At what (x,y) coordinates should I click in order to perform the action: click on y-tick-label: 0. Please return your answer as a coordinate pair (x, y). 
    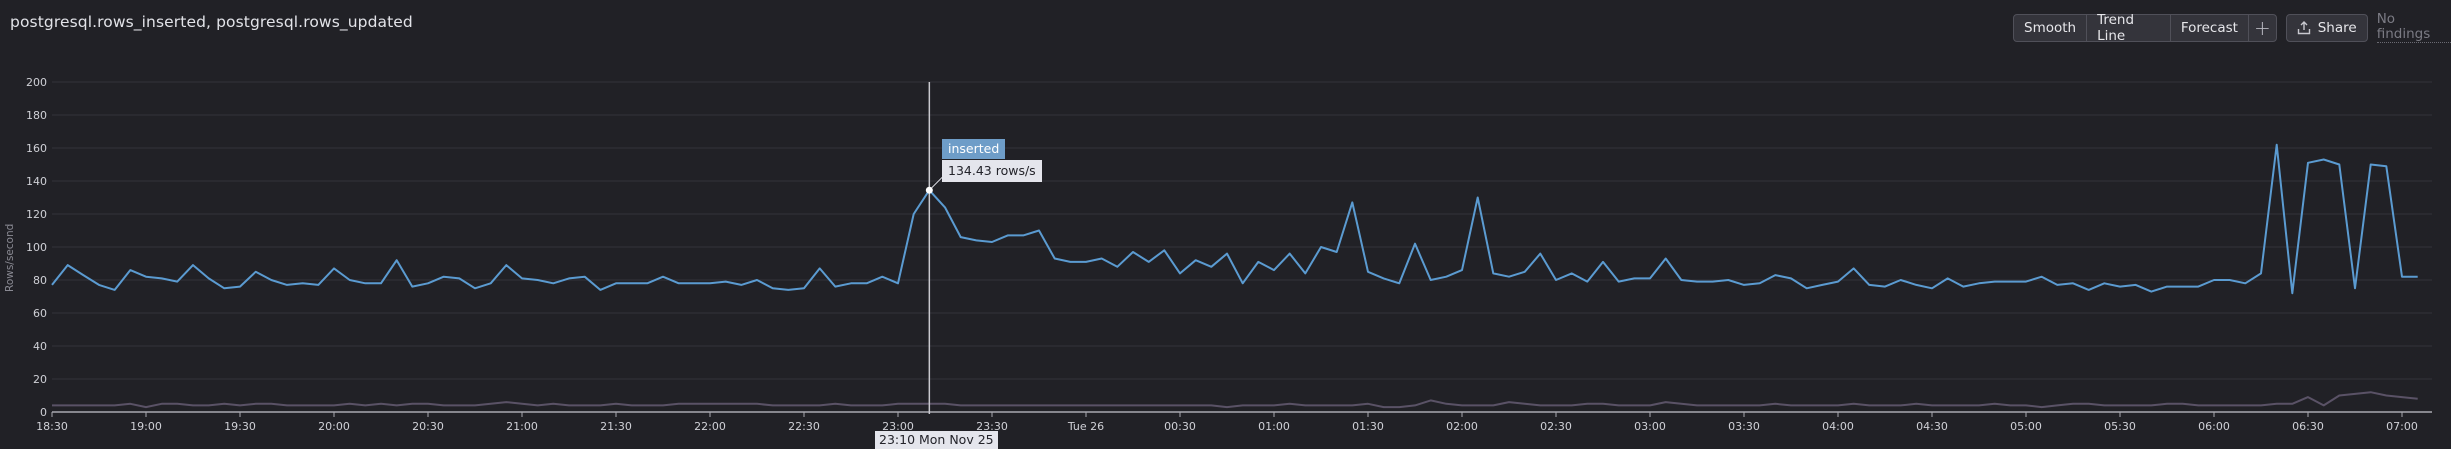
    Looking at the image, I should click on (43, 412).